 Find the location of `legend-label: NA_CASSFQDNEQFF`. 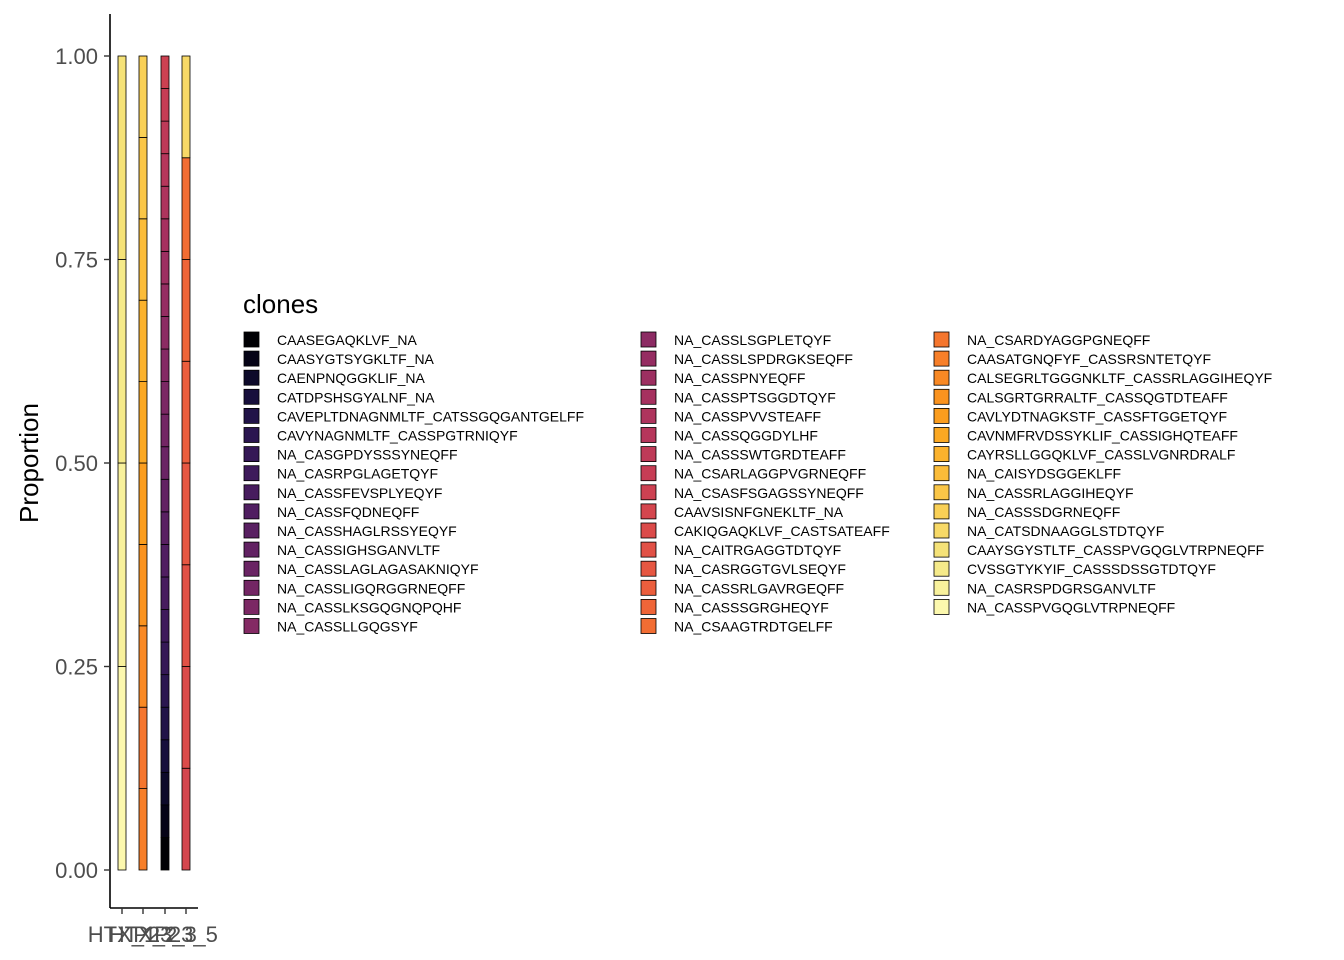

legend-label: NA_CASSFQDNEQFF is located at coordinates (348, 512).